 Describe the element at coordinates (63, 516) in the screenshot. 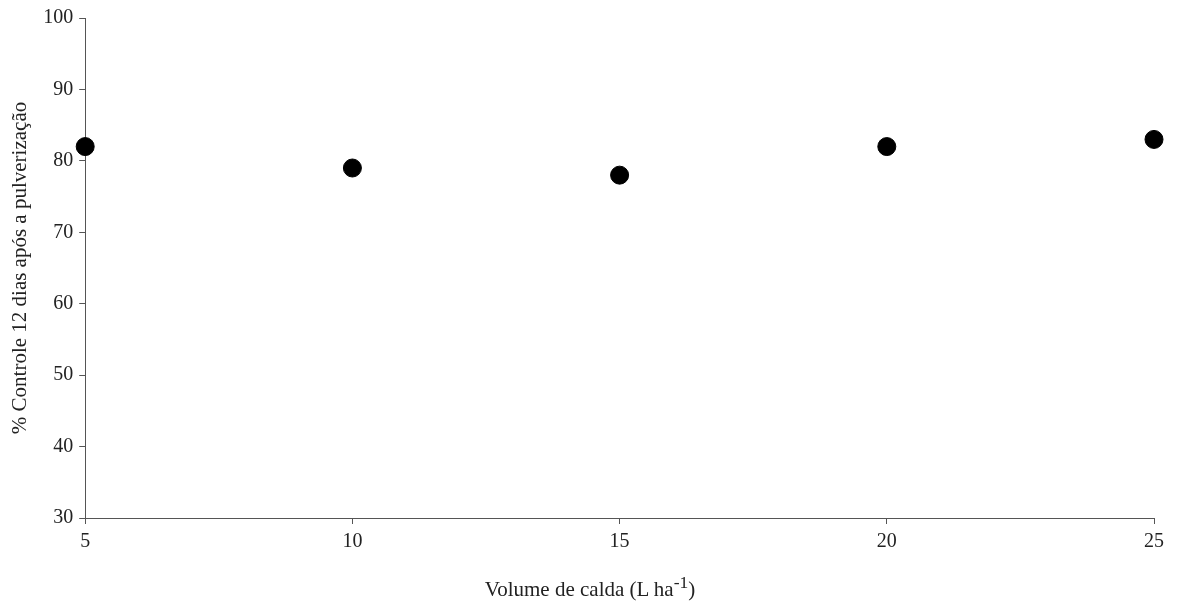

I see `y-tick-label: 30` at that location.